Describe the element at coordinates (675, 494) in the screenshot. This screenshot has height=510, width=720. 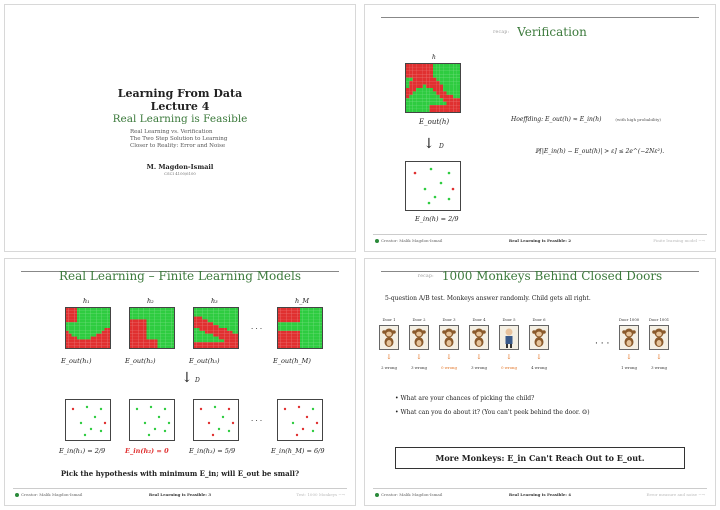
I see `footer-next-link: Error measure and noise −→` at that location.